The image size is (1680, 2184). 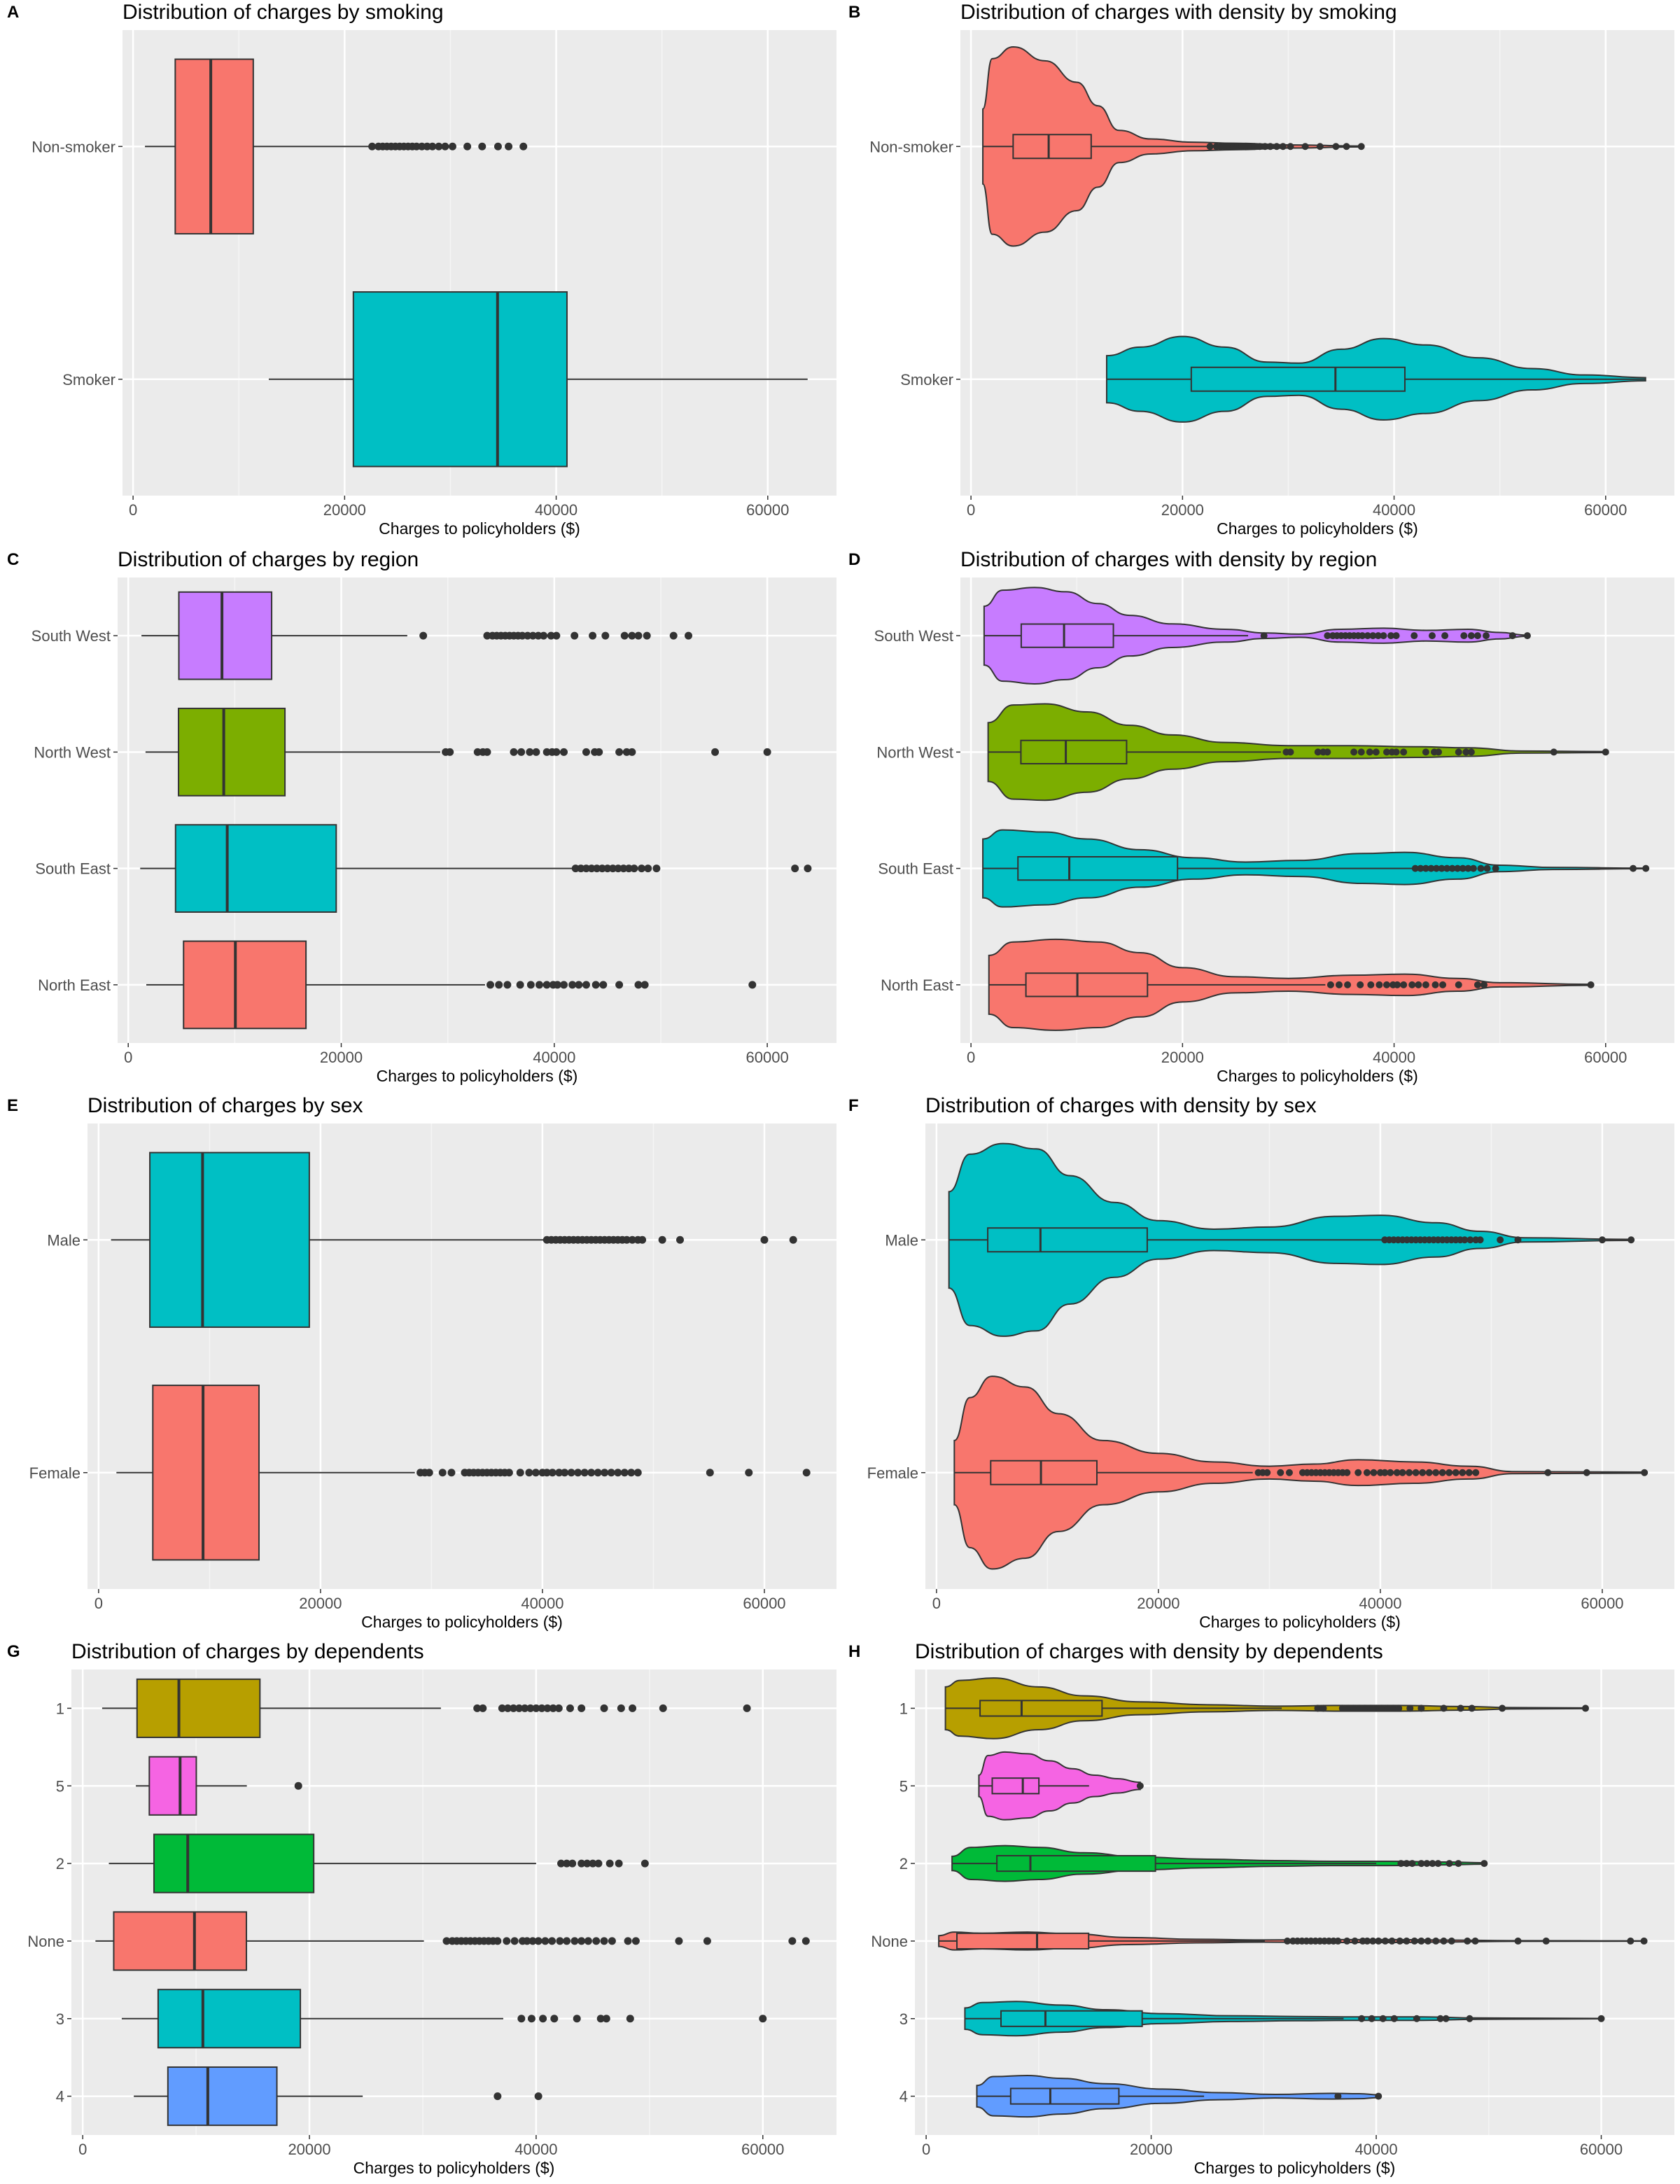 What do you see at coordinates (60, 2097) in the screenshot?
I see `y-tick-label: 4` at bounding box center [60, 2097].